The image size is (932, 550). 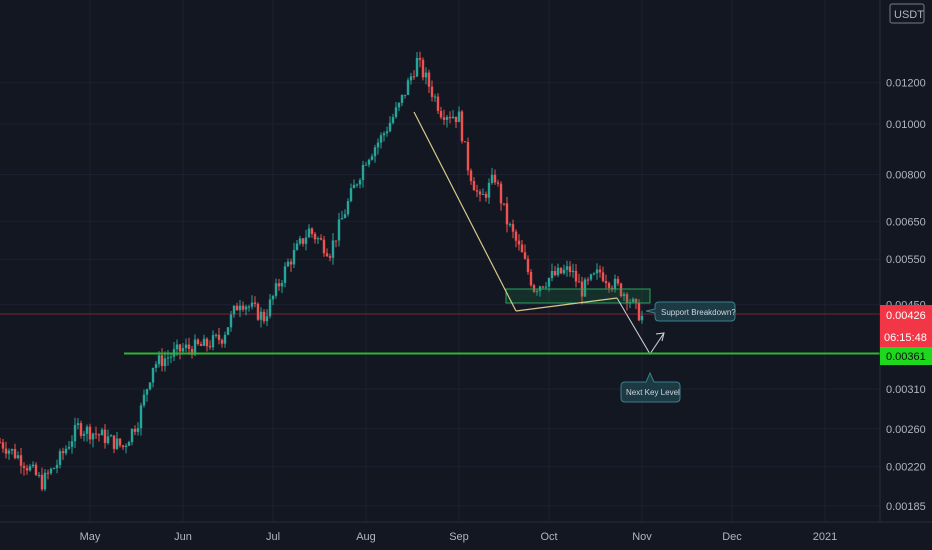 I want to click on x-tick-label: Oct, so click(x=548, y=537).